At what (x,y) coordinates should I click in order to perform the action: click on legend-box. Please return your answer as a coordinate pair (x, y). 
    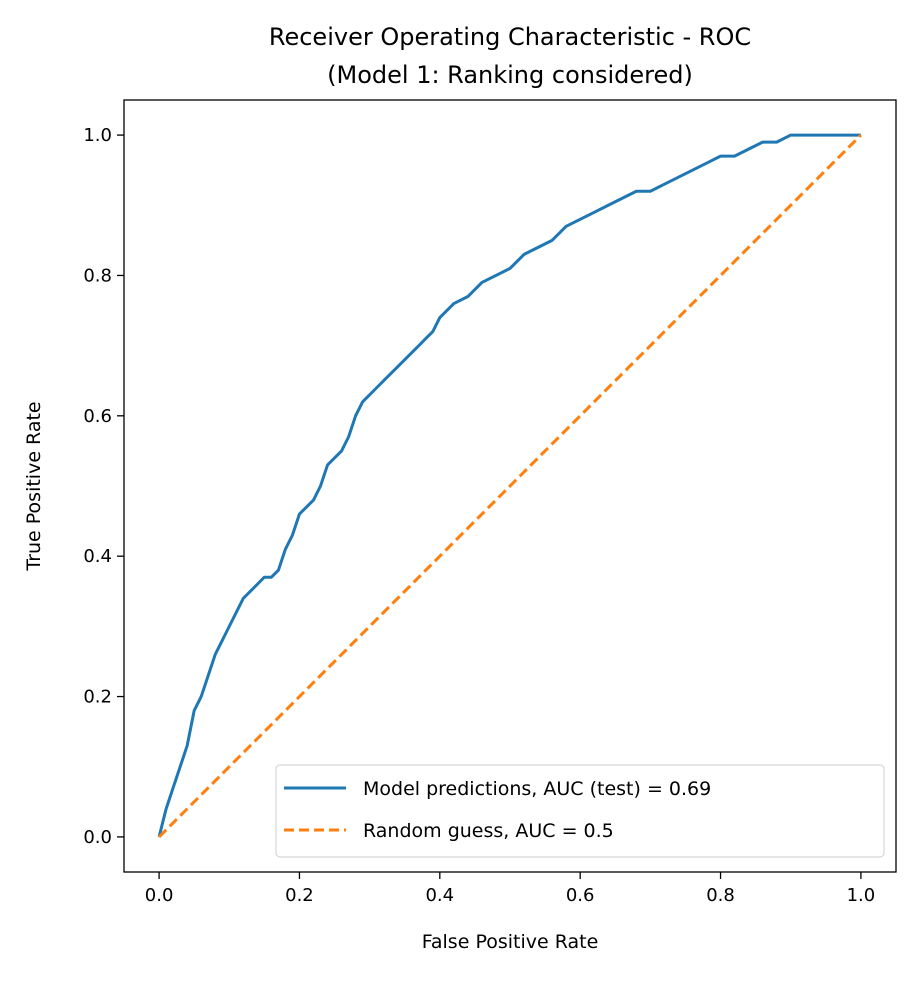
    Looking at the image, I should click on (580, 811).